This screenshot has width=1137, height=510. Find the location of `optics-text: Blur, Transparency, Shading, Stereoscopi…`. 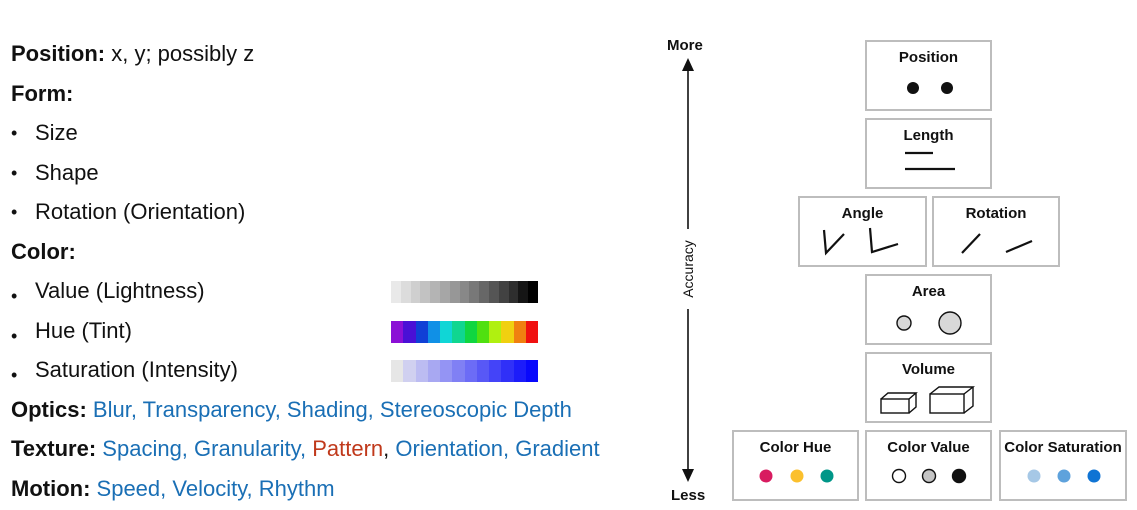

optics-text: Blur, Transparency, Shading, Stereoscopi… is located at coordinates (332, 409).